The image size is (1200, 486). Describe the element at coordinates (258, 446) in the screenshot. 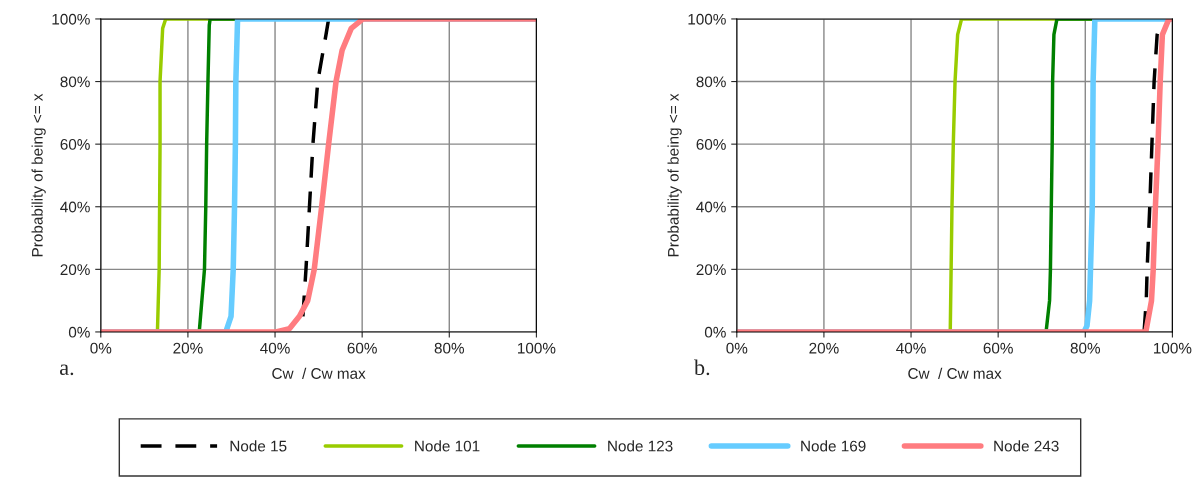

I see `legend-label: Node 15` at that location.